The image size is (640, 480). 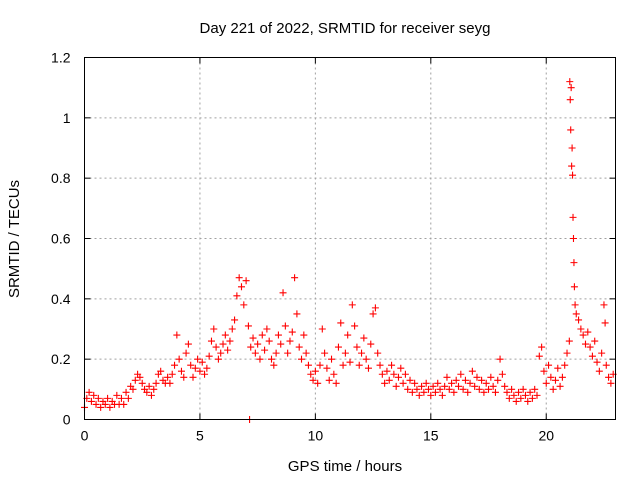 What do you see at coordinates (67, 420) in the screenshot?
I see `y-tick-label: 0` at bounding box center [67, 420].